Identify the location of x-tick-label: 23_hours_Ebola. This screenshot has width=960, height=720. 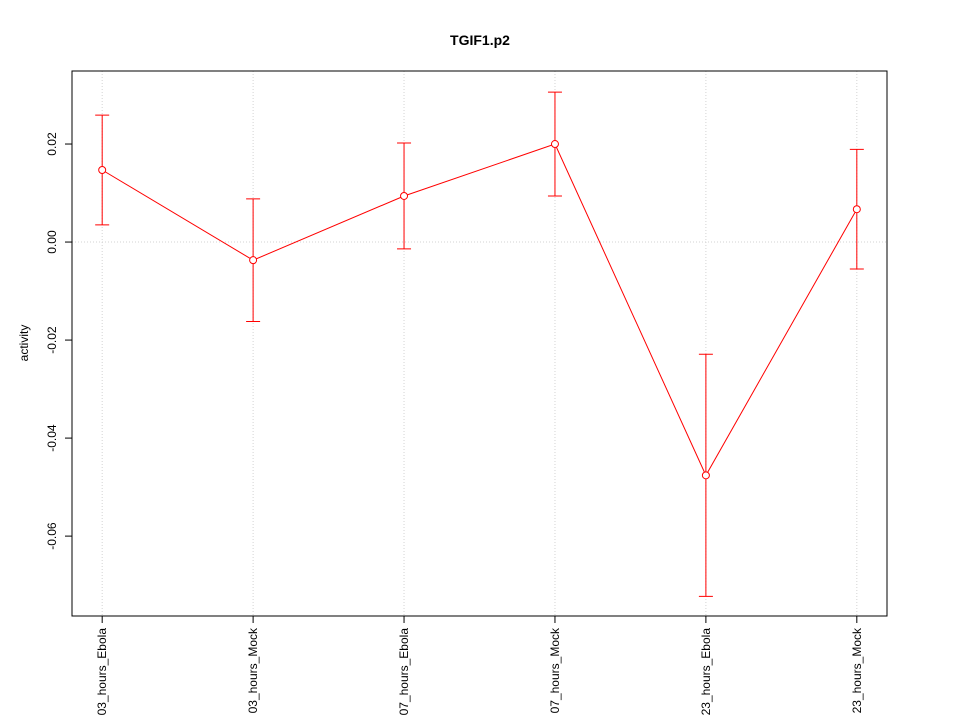
(706, 672).